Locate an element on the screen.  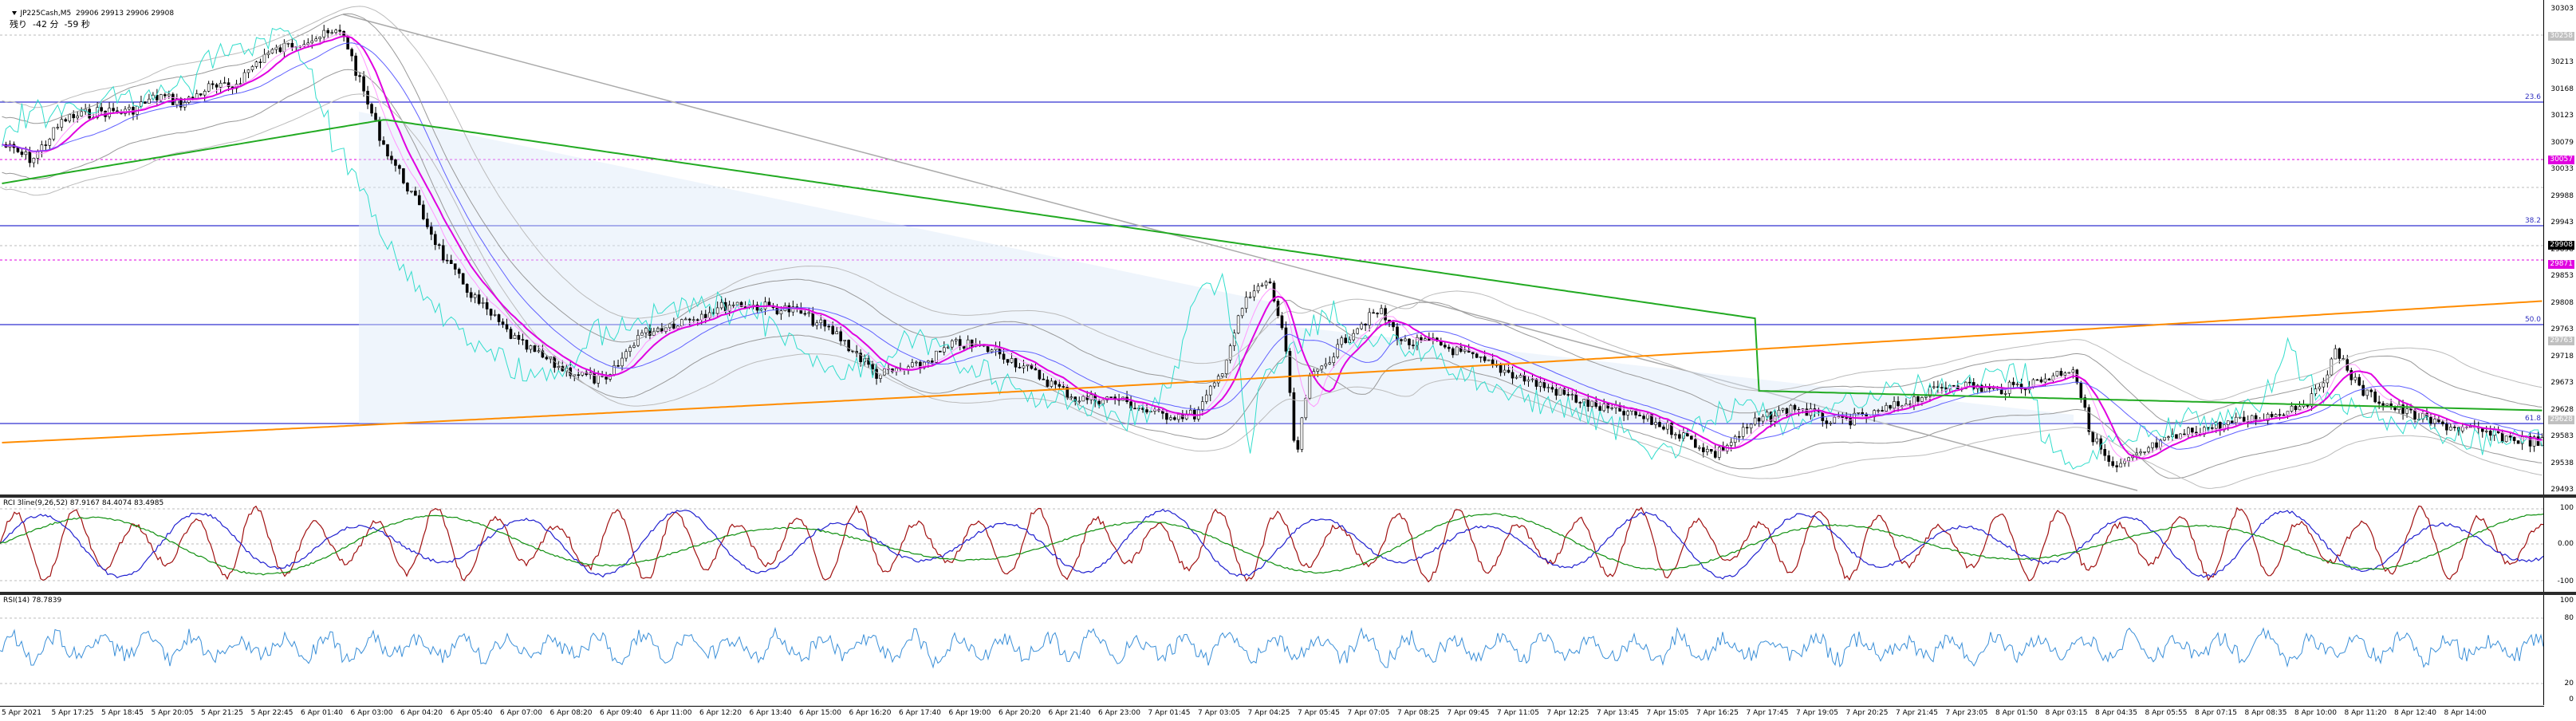
time-label: 5 Apr 21:25 is located at coordinates (222, 713).